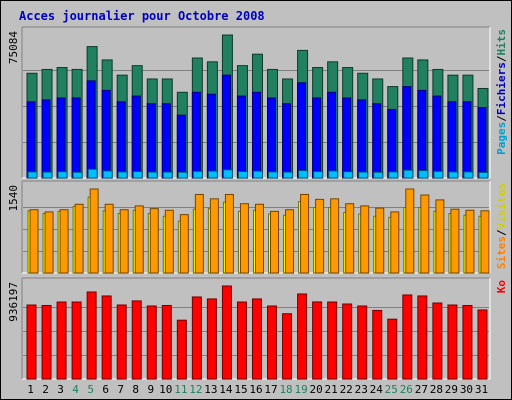 The image size is (512, 400). I want to click on legend-ko-0: Ko, so click(501, 287).